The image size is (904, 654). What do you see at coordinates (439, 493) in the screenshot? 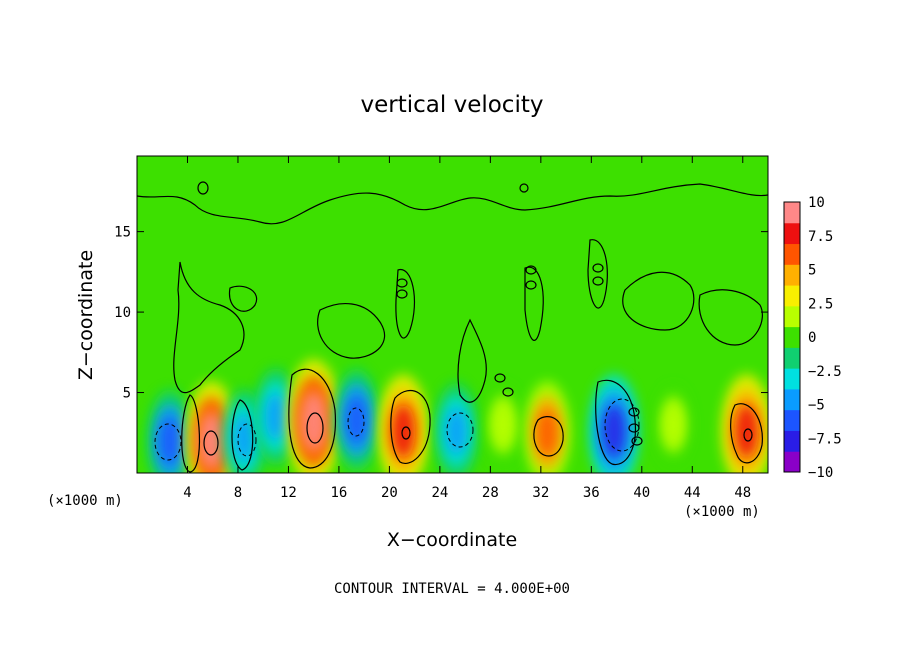
I see `x-tick-label: 24` at bounding box center [439, 493].